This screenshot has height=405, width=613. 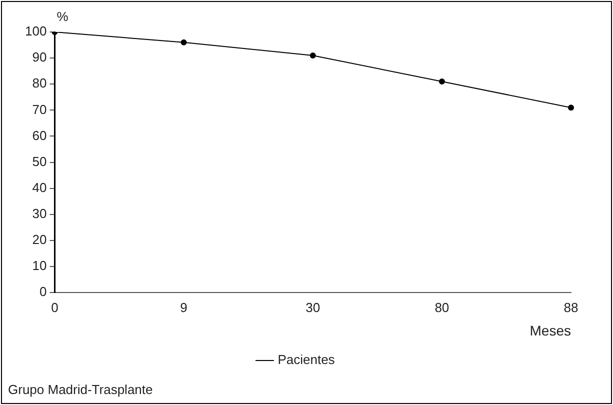 I want to click on y-tick-label: 60, so click(x=39, y=135).